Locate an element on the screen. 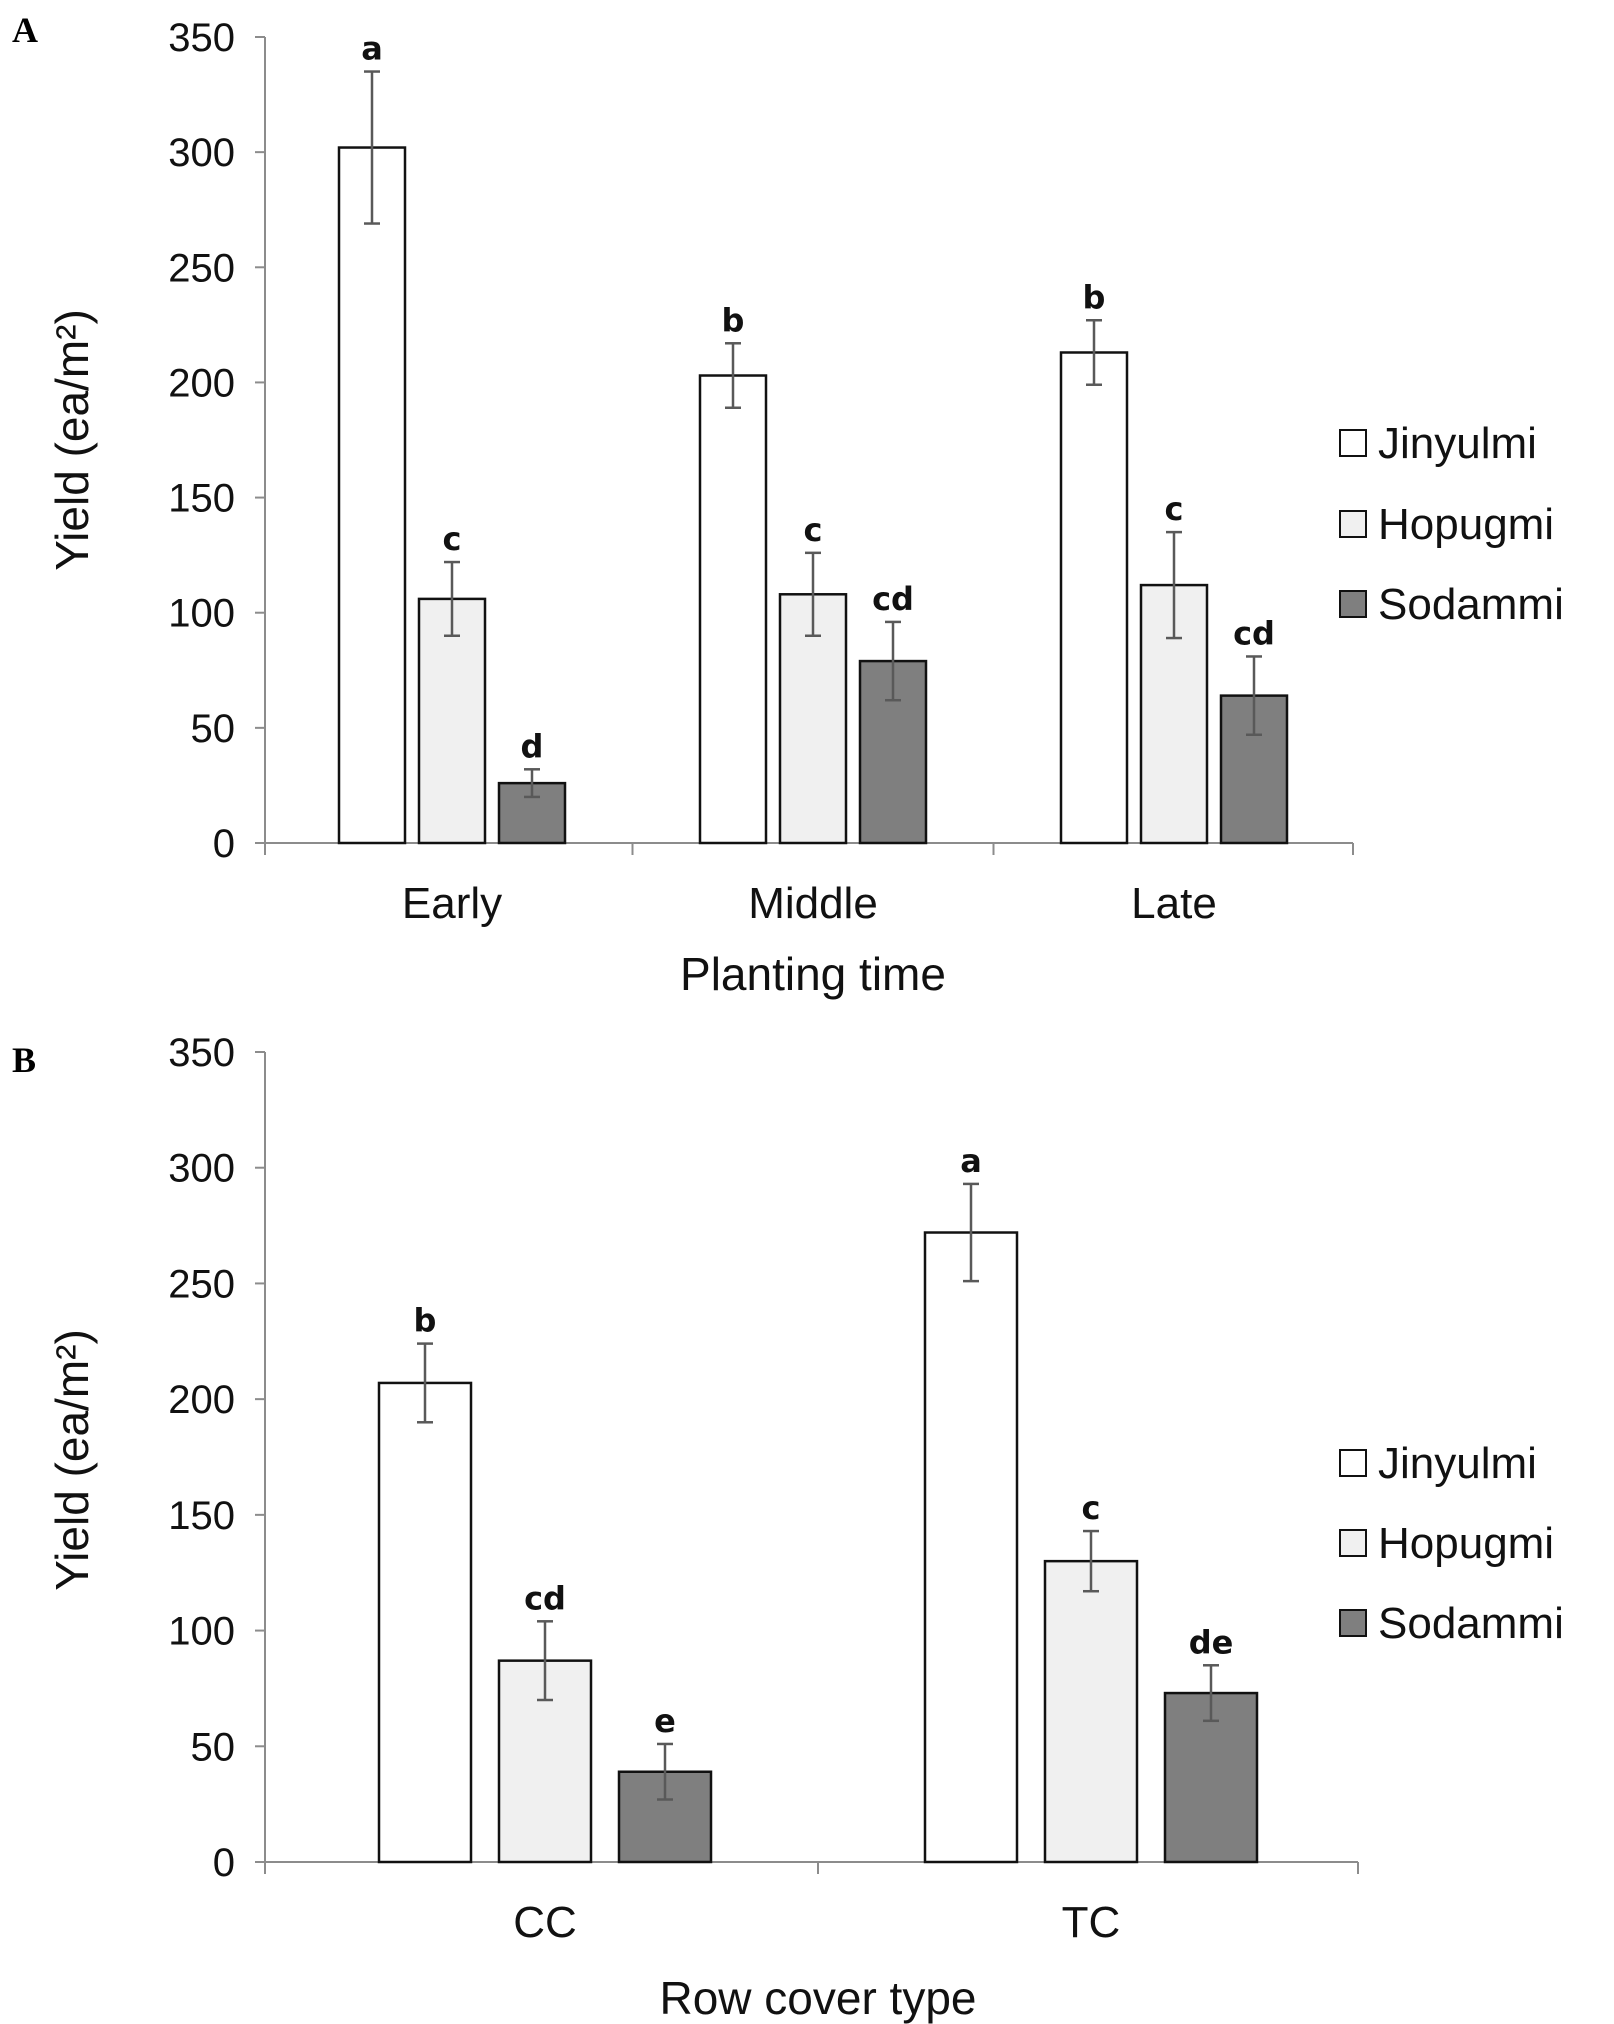 The height and width of the screenshot is (2024, 1614). x-axis-title: Planting time is located at coordinates (813, 974).